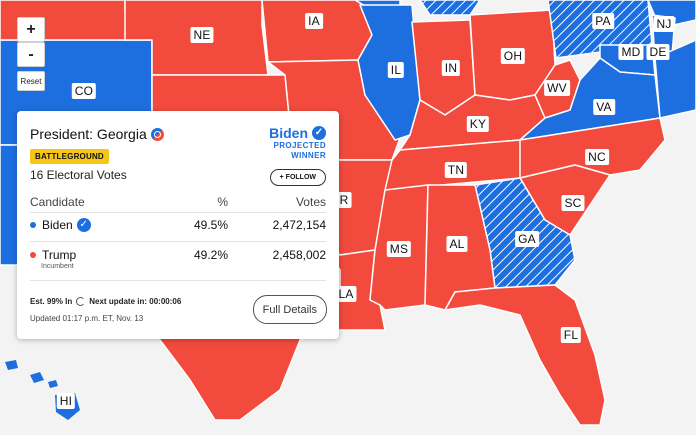 Image resolution: width=696 pixels, height=435 pixels. I want to click on check-icon: ✓, so click(319, 133).